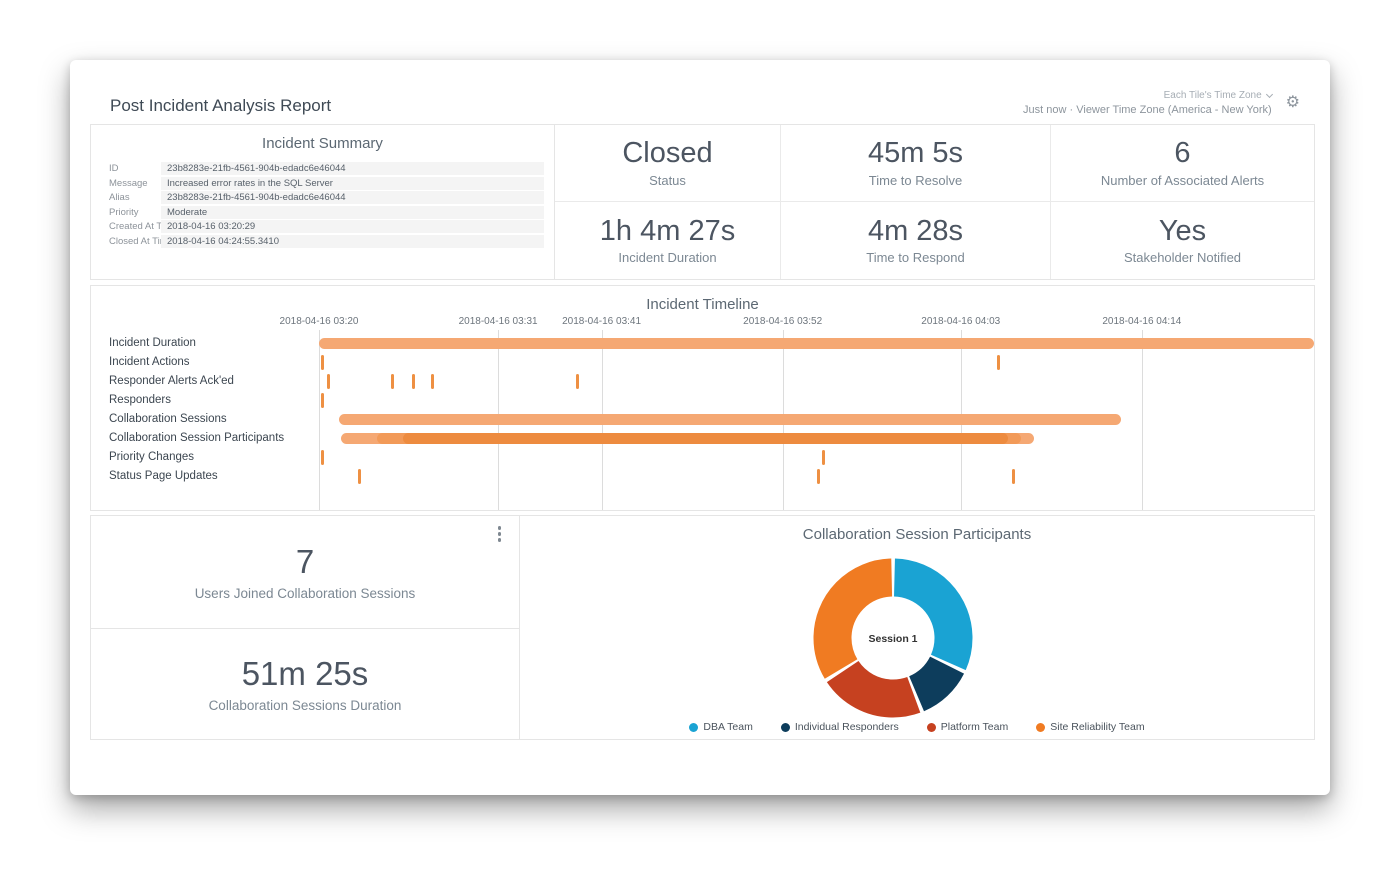 Image resolution: width=1400 pixels, height=872 pixels. Describe the element at coordinates (1182, 153) in the screenshot. I see `stat-tile-value: 6` at that location.